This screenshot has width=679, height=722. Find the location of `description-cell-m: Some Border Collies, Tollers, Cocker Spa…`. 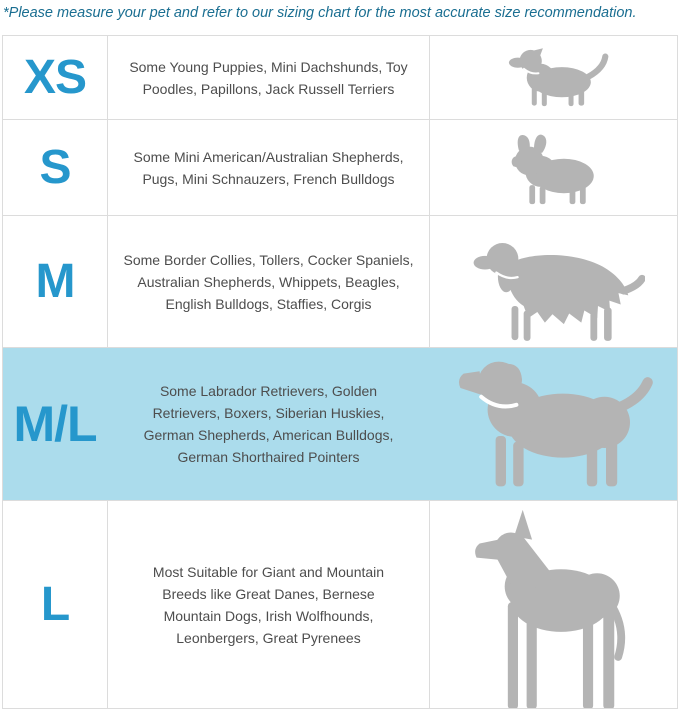

description-cell-m: Some Border Collies, Tollers, Cocker Spa… is located at coordinates (268, 281).